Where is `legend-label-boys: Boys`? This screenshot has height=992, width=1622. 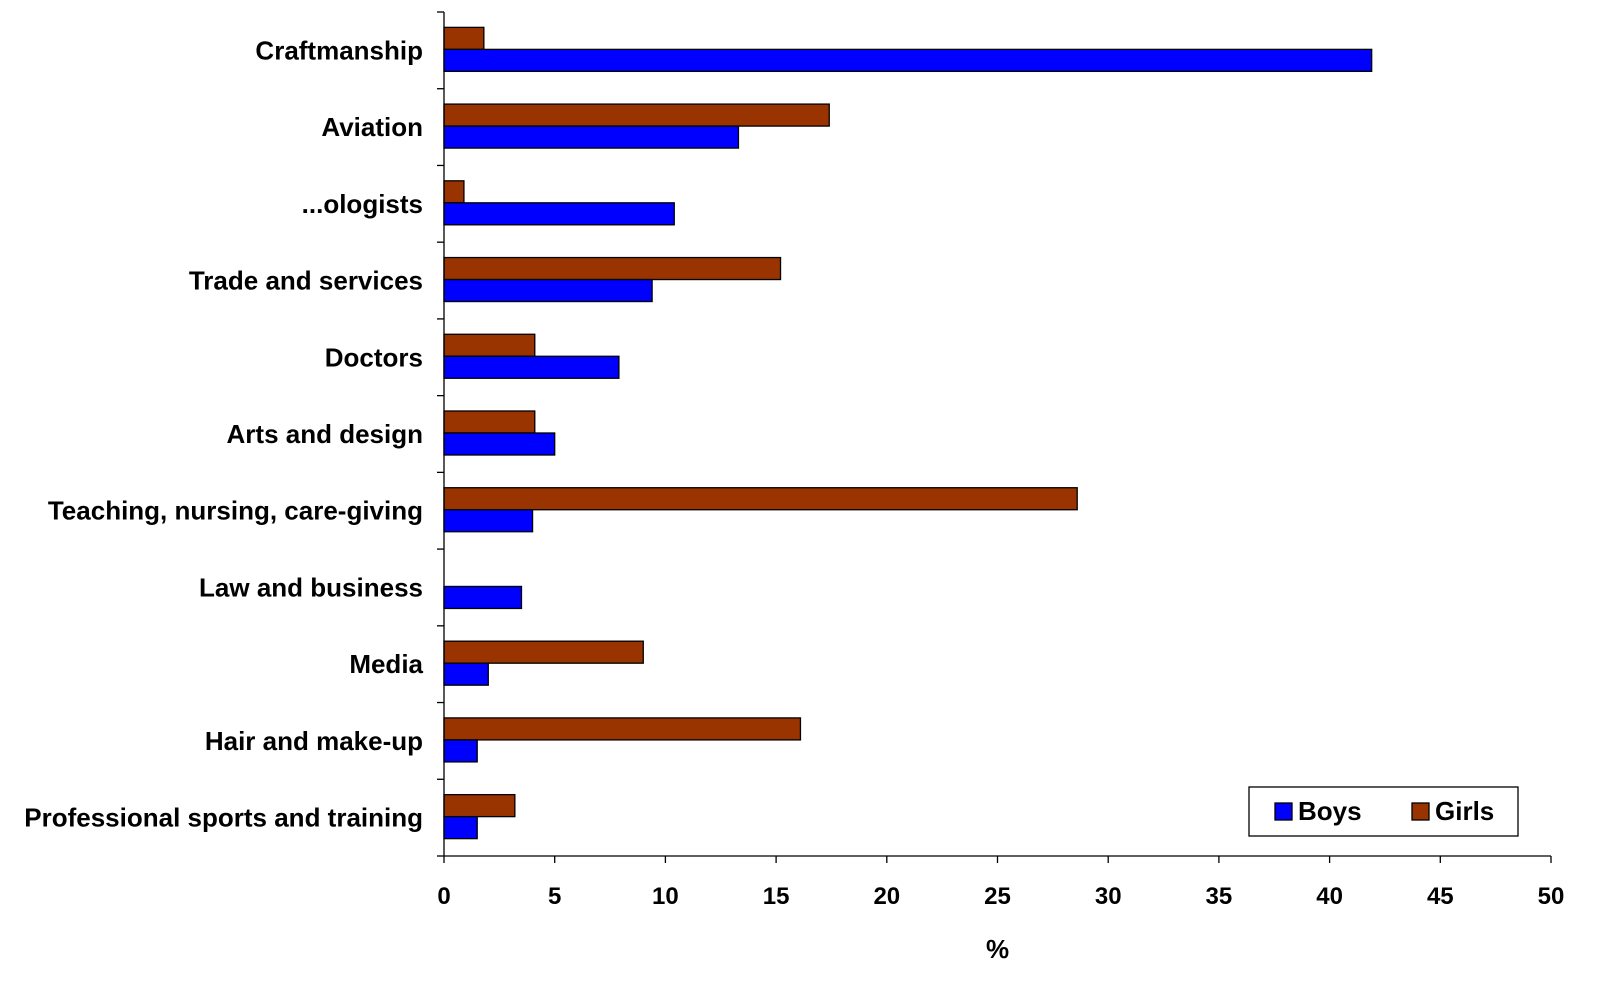
legend-label-boys: Boys is located at coordinates (1330, 811).